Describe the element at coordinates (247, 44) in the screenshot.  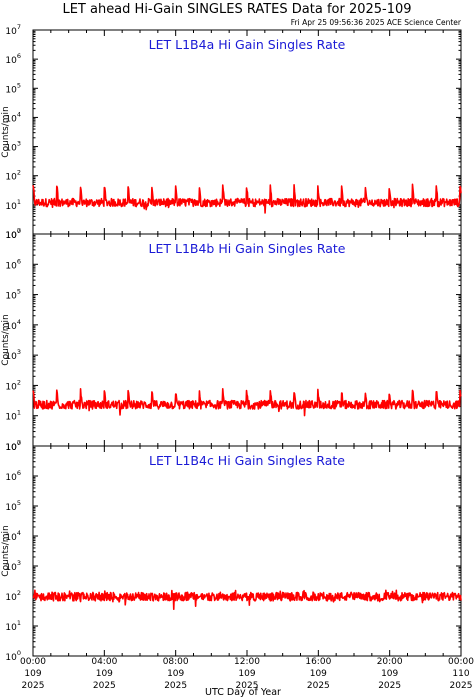
I see `panel-title: LET L1B4a Hi Gain Singles Rate` at that location.